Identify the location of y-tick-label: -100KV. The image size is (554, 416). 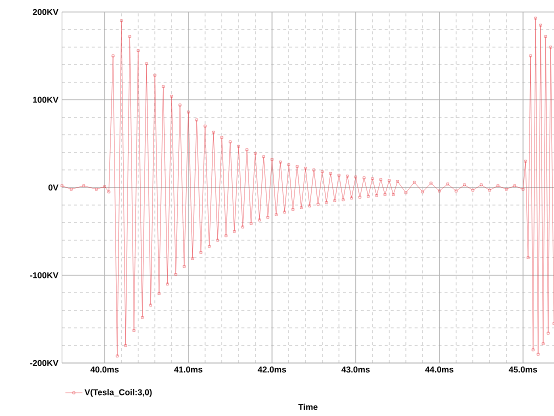
(44, 275).